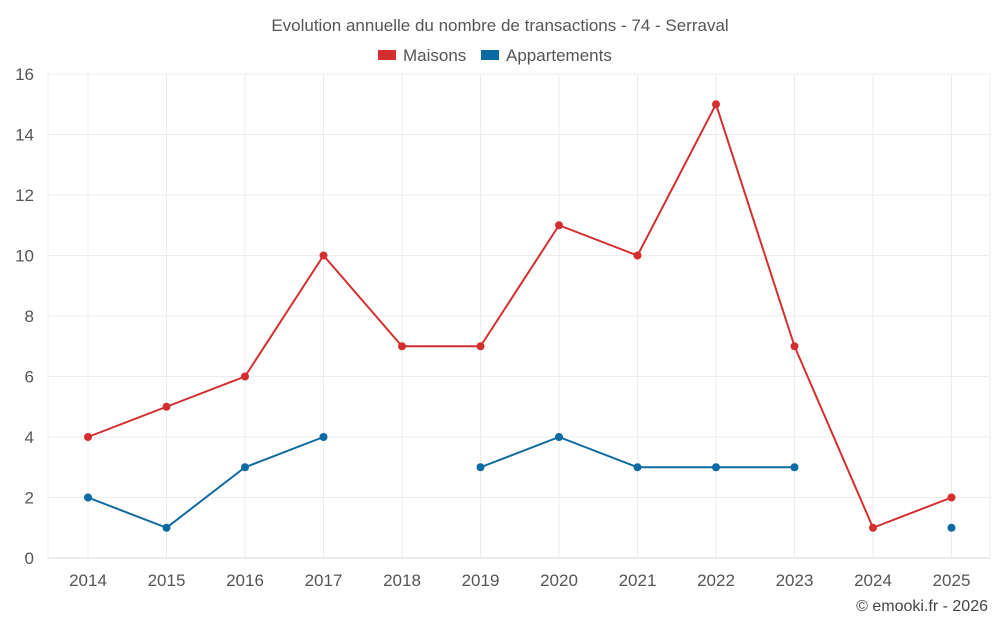 The width and height of the screenshot is (1000, 630). Describe the element at coordinates (873, 580) in the screenshot. I see `x-tick-label-2024: 2024` at that location.